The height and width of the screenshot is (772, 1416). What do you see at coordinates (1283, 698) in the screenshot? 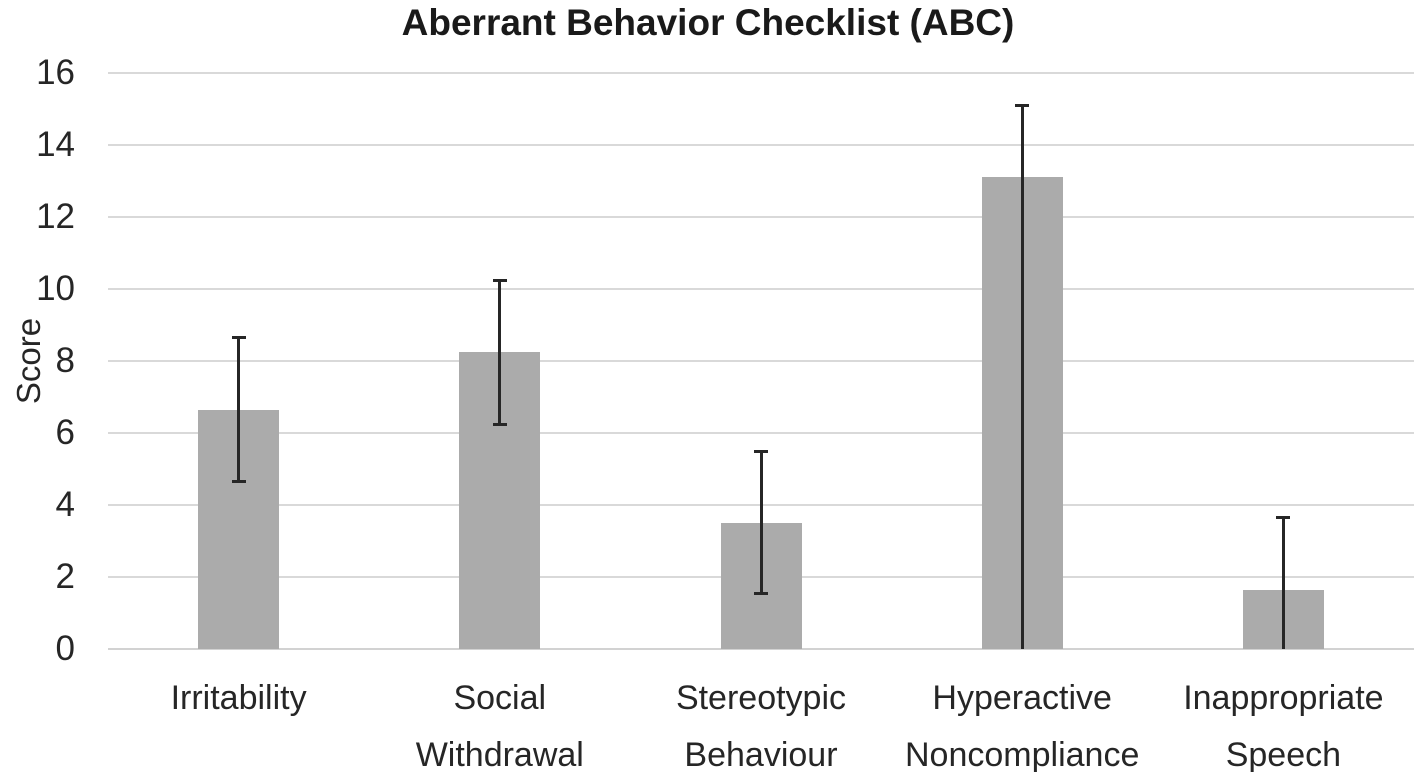
I see `category-label-line: Inappropriate` at bounding box center [1283, 698].